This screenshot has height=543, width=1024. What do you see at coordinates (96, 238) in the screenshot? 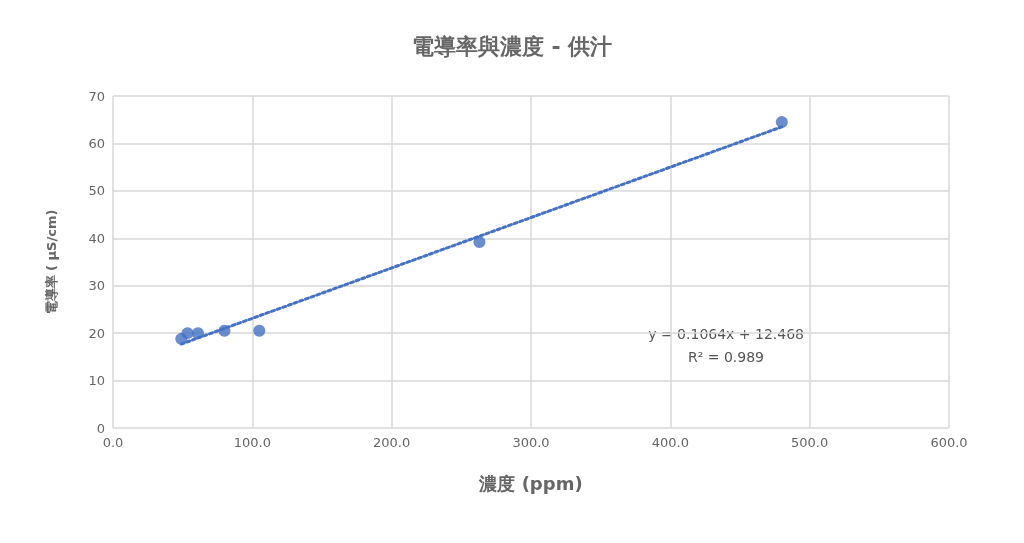
I see `y-tick-label: 40` at bounding box center [96, 238].